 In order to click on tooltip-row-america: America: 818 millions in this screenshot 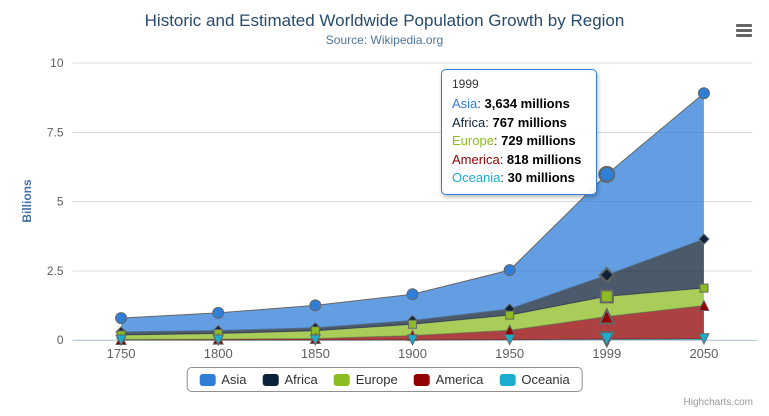, I will do `click(517, 159)`.